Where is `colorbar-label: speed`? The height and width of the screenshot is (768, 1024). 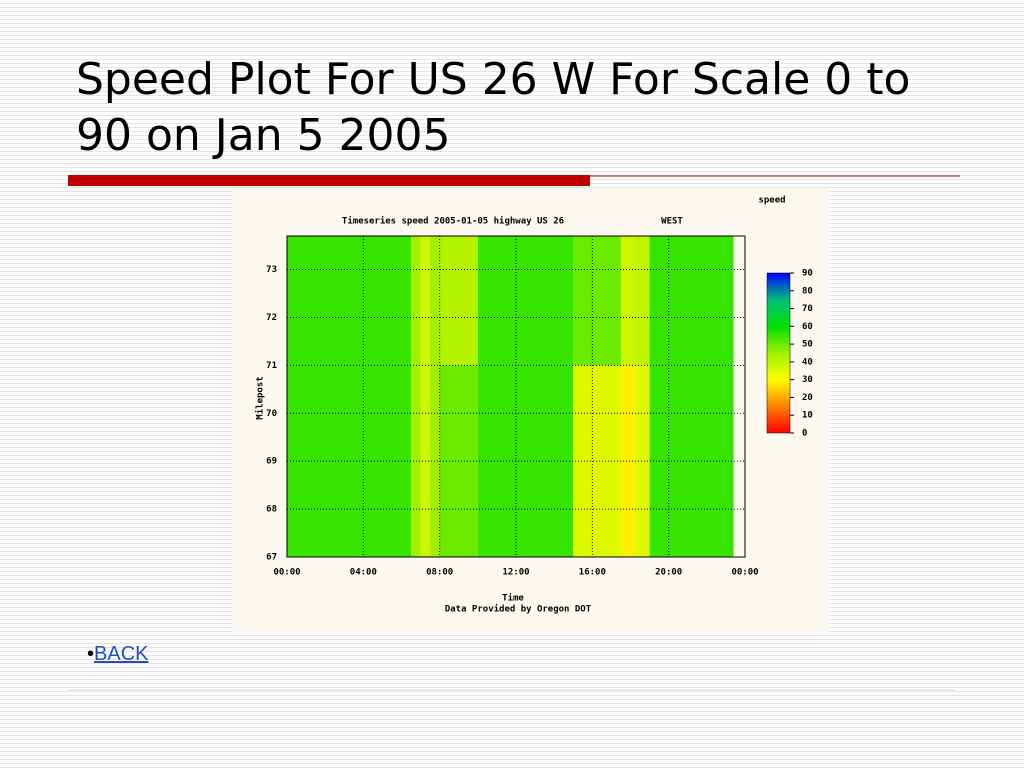 colorbar-label: speed is located at coordinates (771, 201).